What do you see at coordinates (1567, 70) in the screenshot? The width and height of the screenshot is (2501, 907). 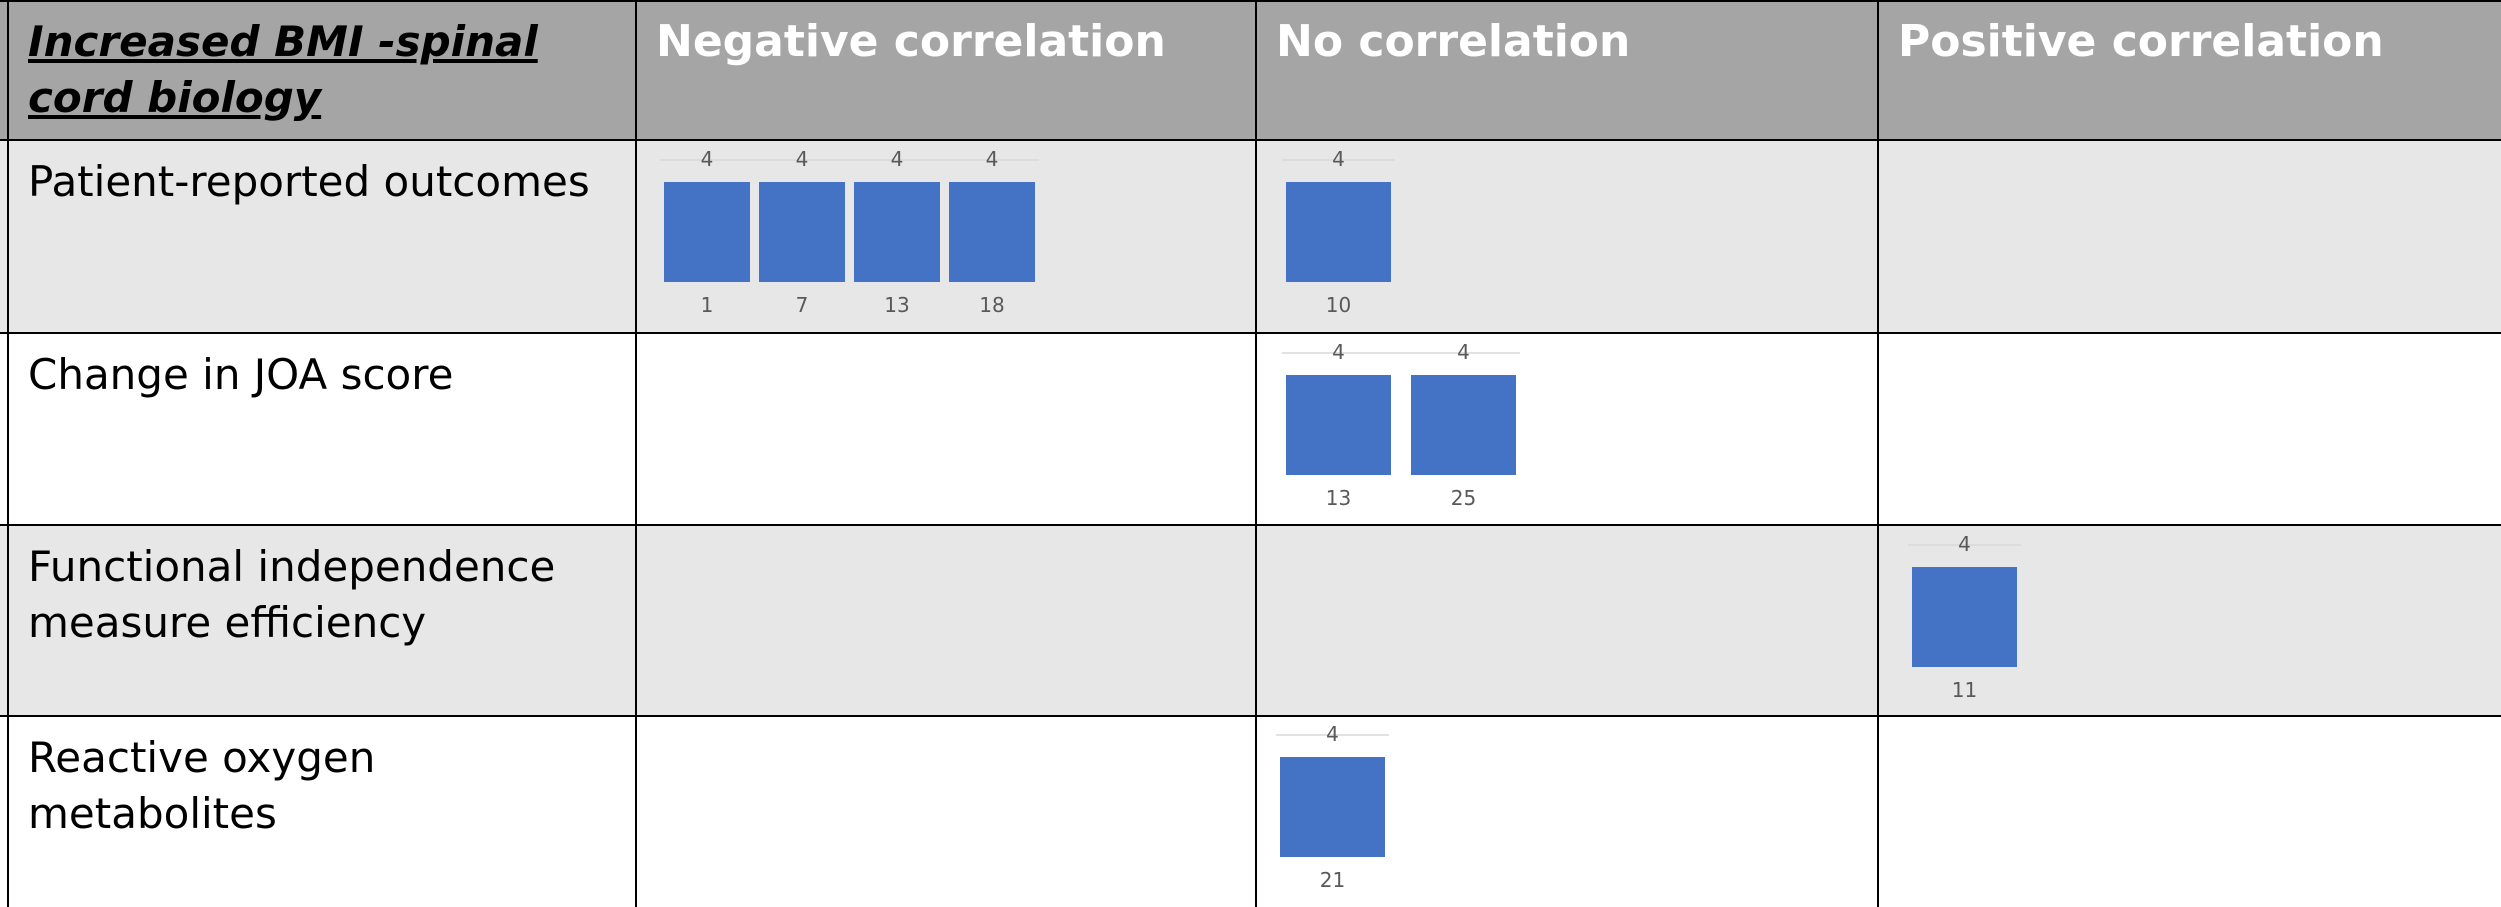 I see `header-cell-none: No correlation` at bounding box center [1567, 70].